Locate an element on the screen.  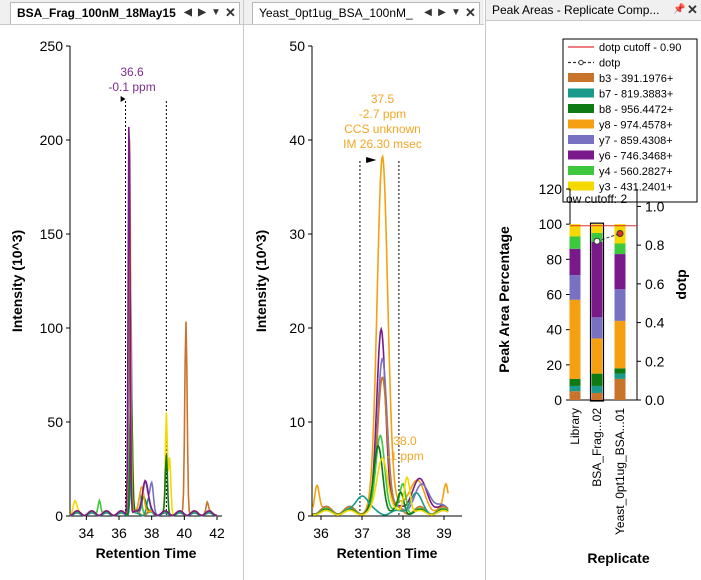
trace-y8 is located at coordinates (143, 328).